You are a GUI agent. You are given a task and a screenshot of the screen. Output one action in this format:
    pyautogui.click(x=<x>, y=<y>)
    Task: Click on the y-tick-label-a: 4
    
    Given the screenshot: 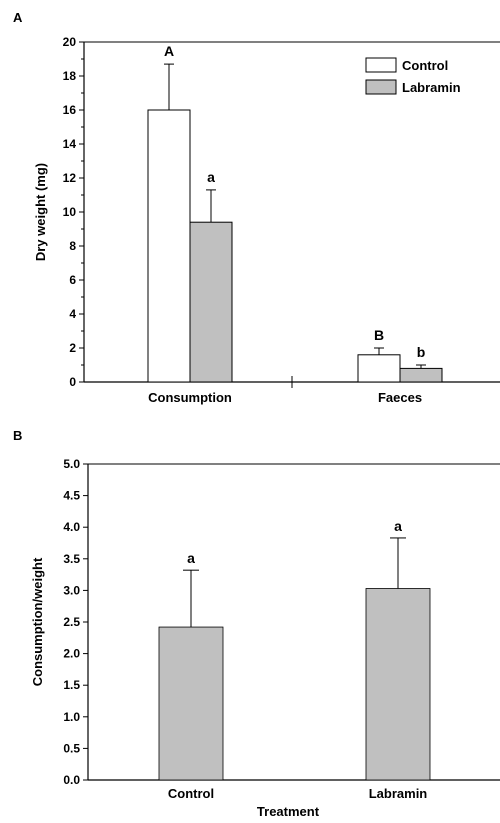 What is the action you would take?
    pyautogui.click(x=72, y=314)
    